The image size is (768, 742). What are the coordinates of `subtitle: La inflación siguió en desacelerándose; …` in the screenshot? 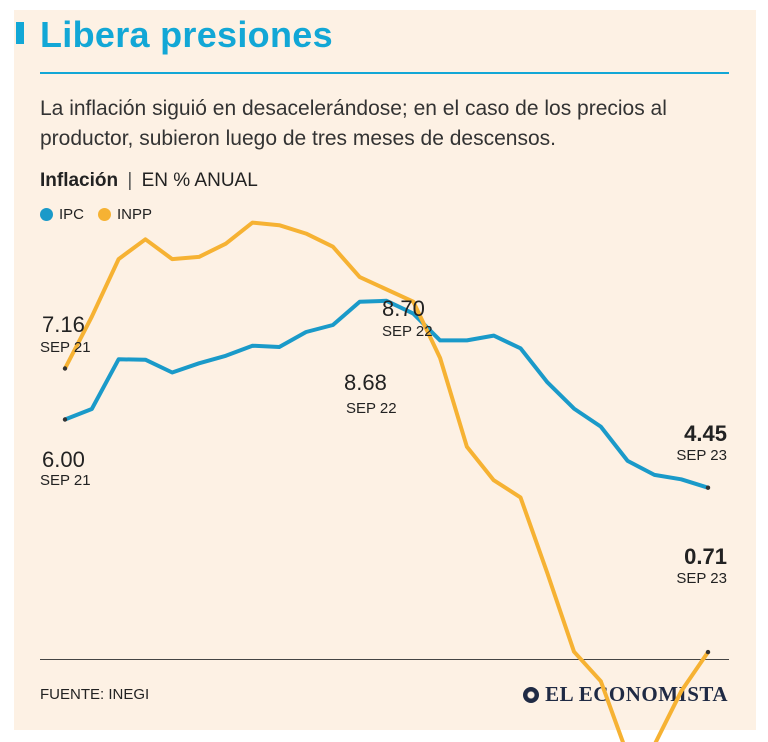 It's located at (353, 123).